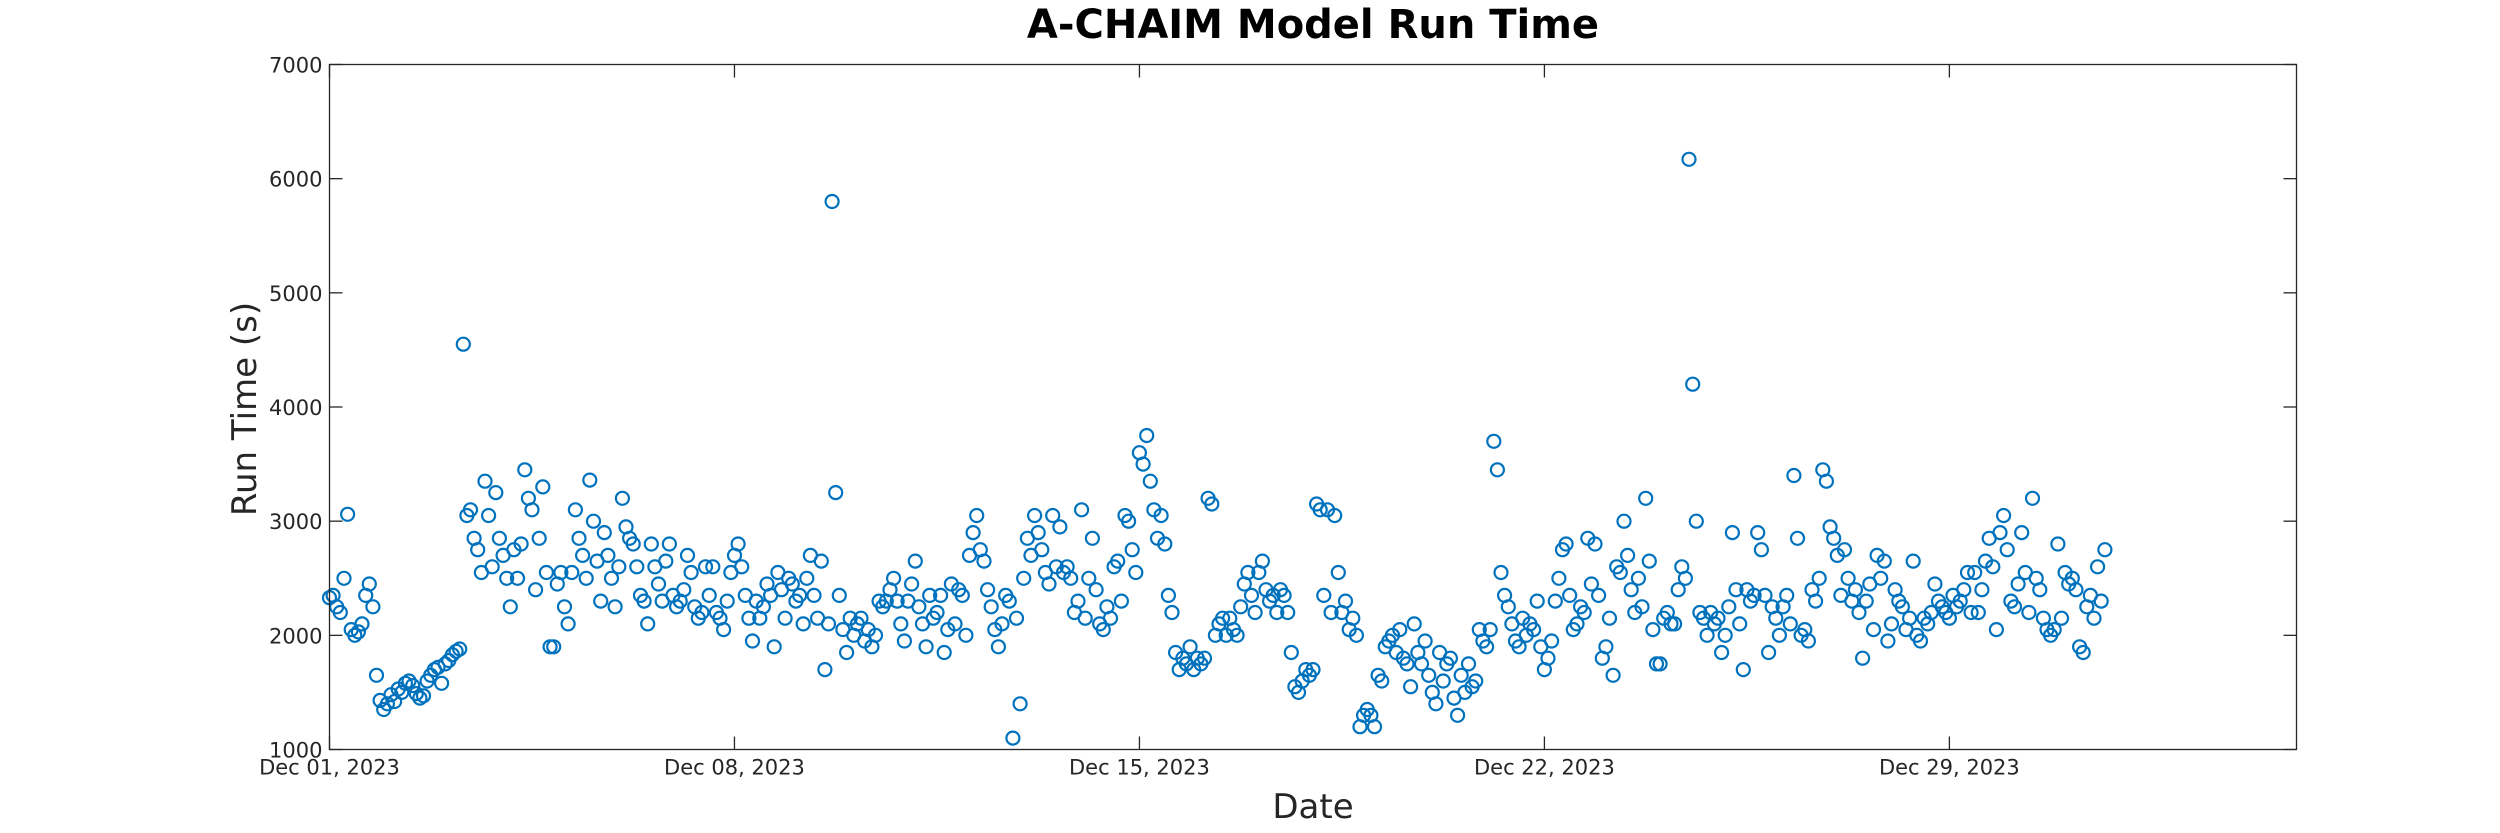 The image size is (2500, 833). Describe the element at coordinates (1949, 768) in the screenshot. I see `x-tick-label: Dec 29, 2023` at that location.